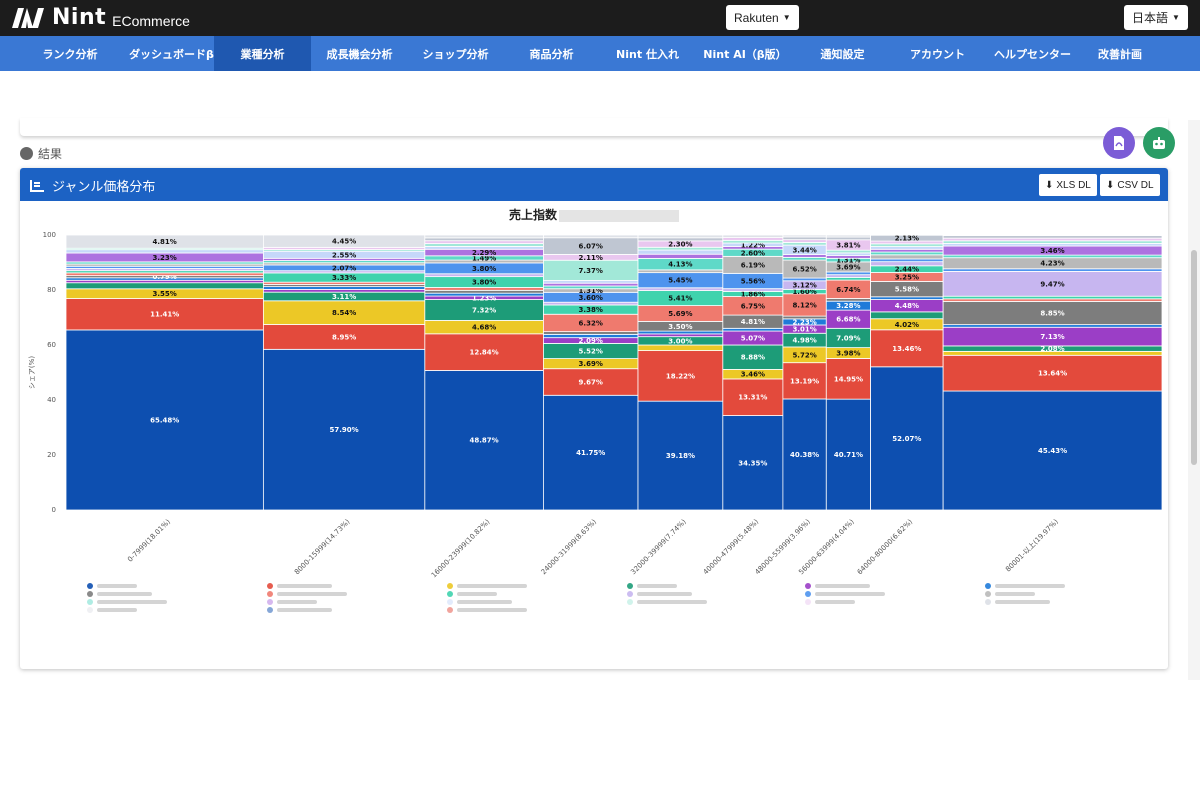 Image resolution: width=1200 pixels, height=800 pixels. What do you see at coordinates (842, 54) in the screenshot?
I see `nav-item-notifications: 通知設定` at bounding box center [842, 54].